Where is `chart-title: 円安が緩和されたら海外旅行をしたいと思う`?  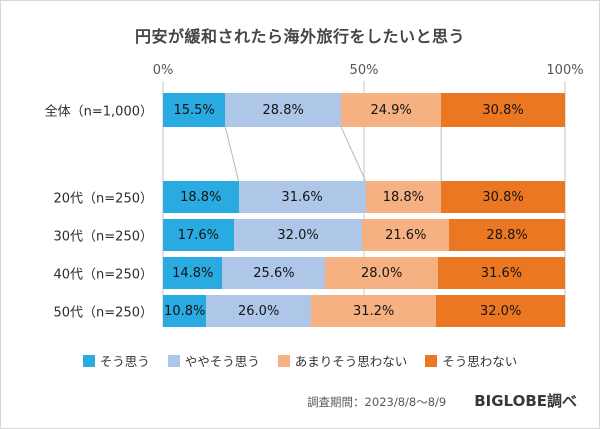
chart-title: 円安が緩和されたら海外旅行をしたいと思う is located at coordinates (299, 36).